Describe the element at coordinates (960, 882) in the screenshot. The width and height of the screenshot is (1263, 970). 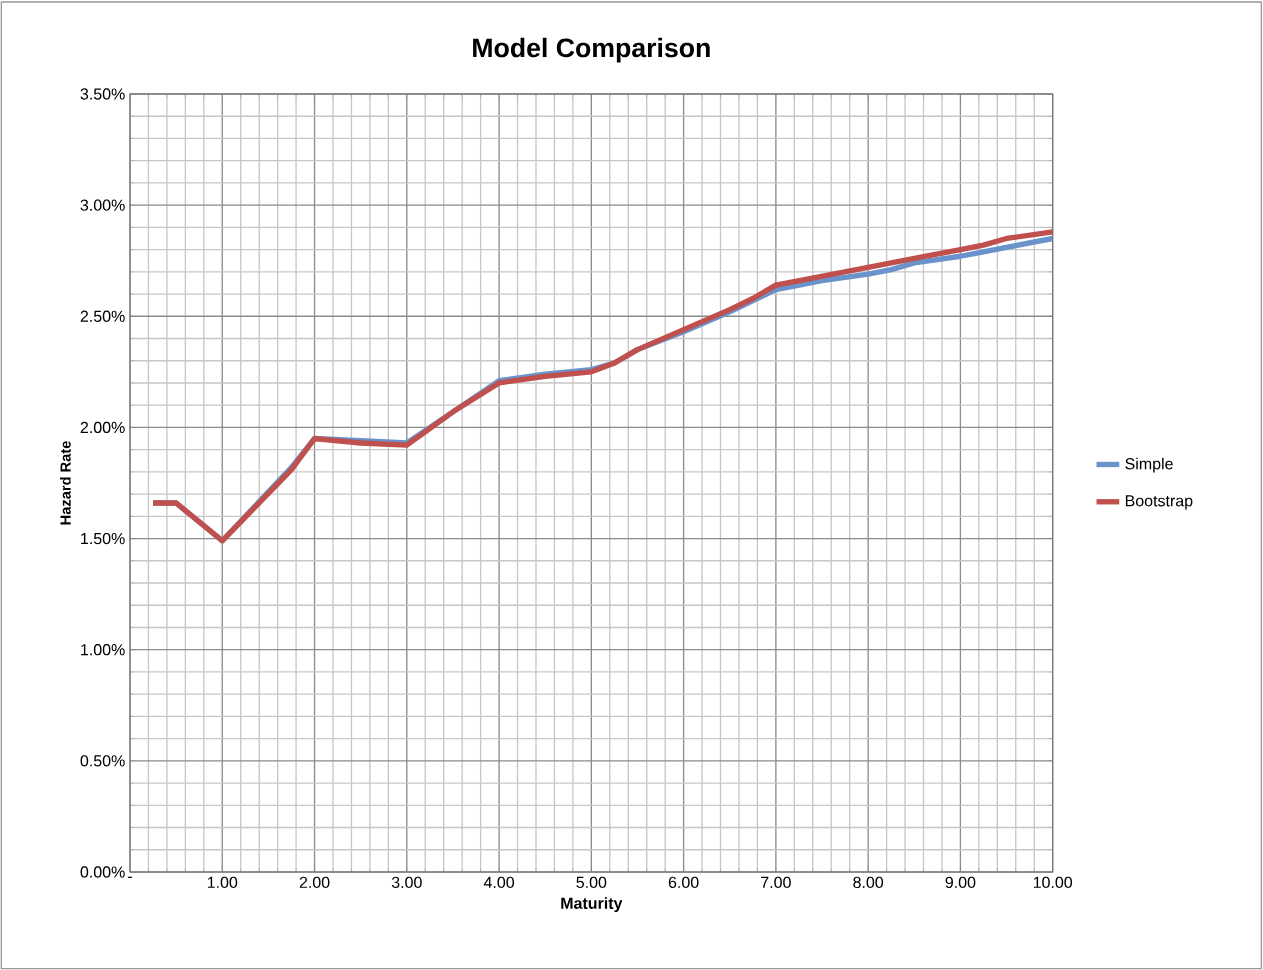
I see `x-tick-label: 9.00` at that location.